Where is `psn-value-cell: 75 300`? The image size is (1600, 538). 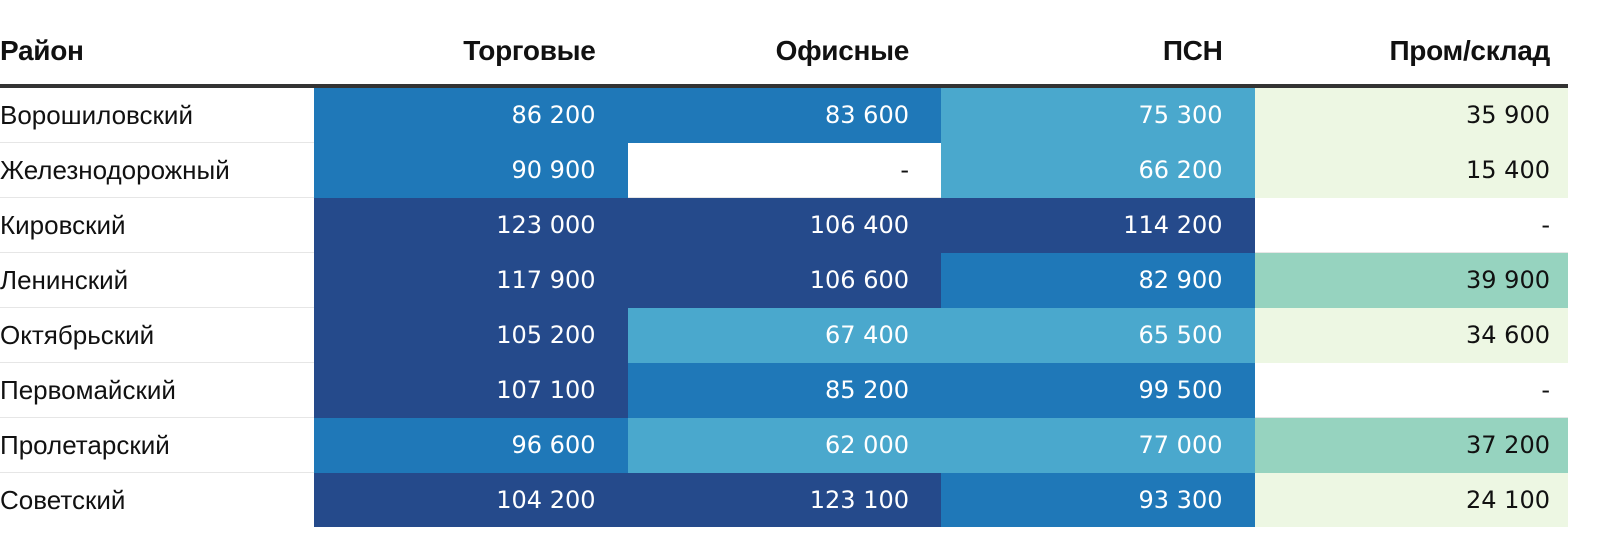 psn-value-cell: 75 300 is located at coordinates (1098, 114).